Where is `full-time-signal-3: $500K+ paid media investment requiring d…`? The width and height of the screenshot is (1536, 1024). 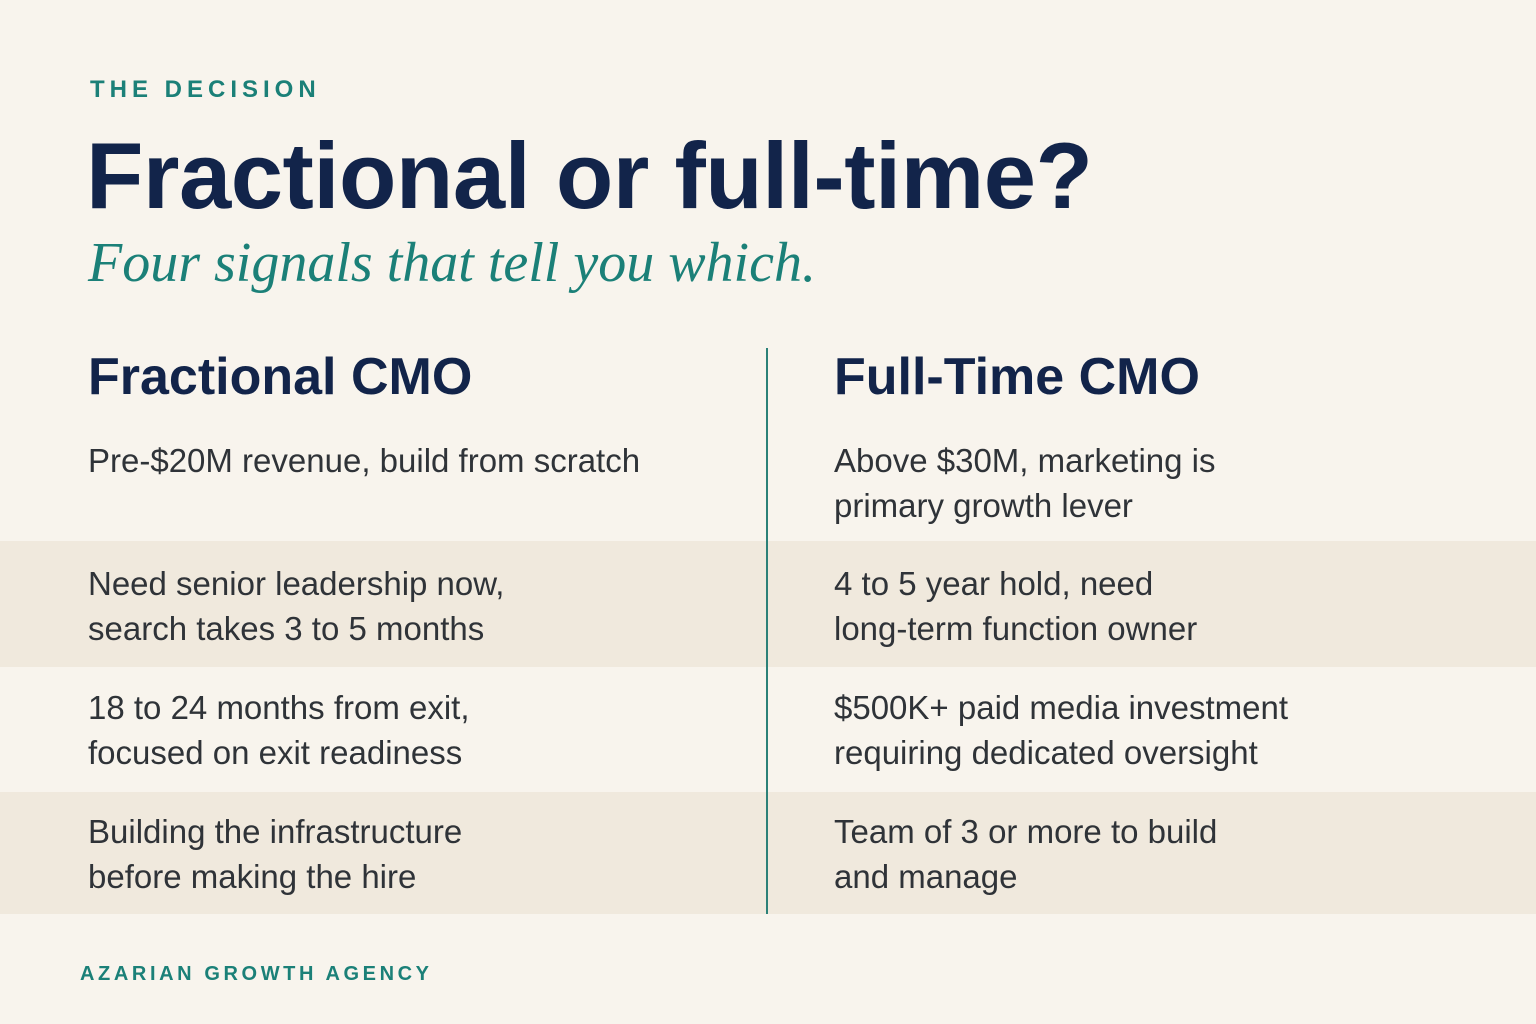
full-time-signal-3: $500K+ paid media investment requiring d… is located at coordinates (1061, 730).